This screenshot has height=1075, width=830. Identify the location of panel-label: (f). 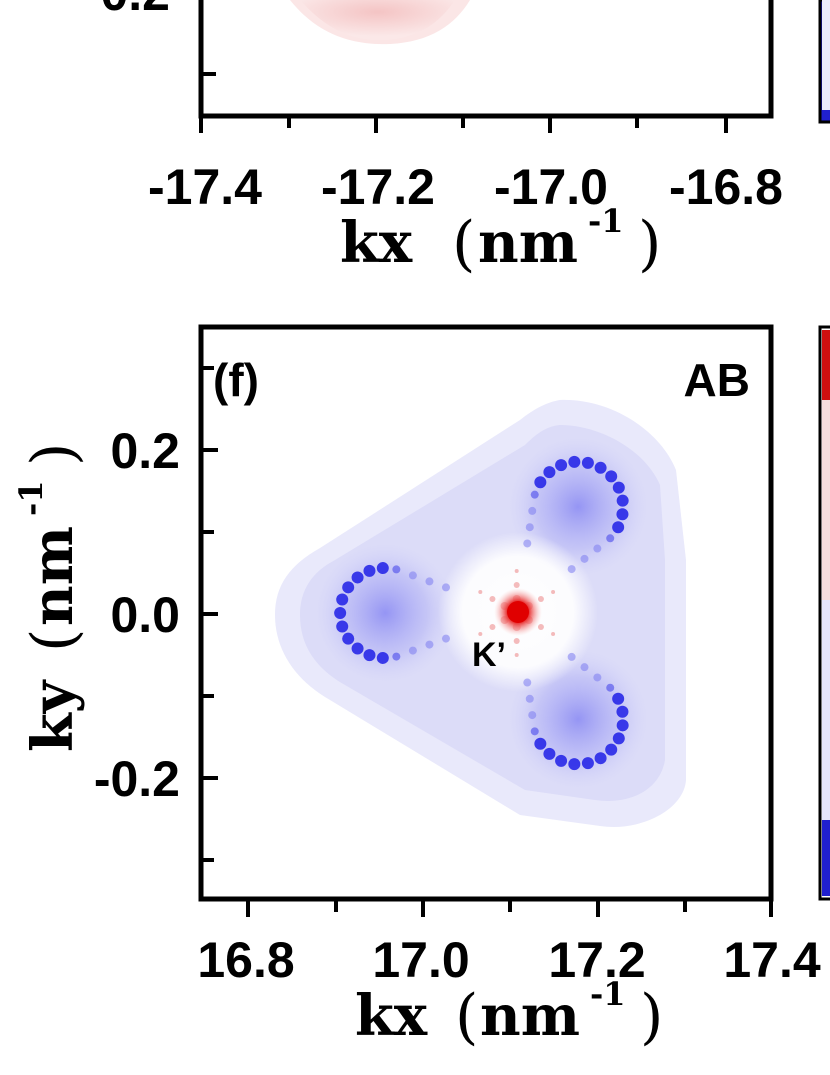
(236, 380).